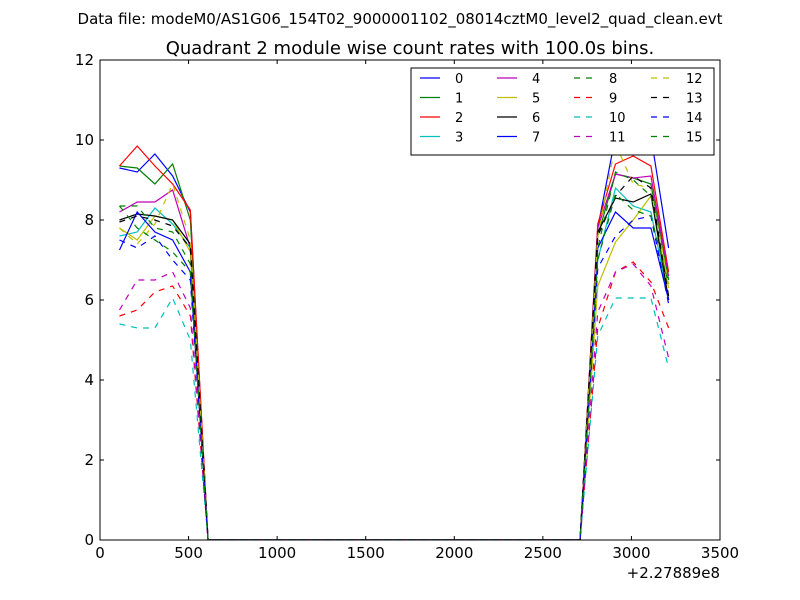  Describe the element at coordinates (188, 553) in the screenshot. I see `x-tick-label: 500` at that location.